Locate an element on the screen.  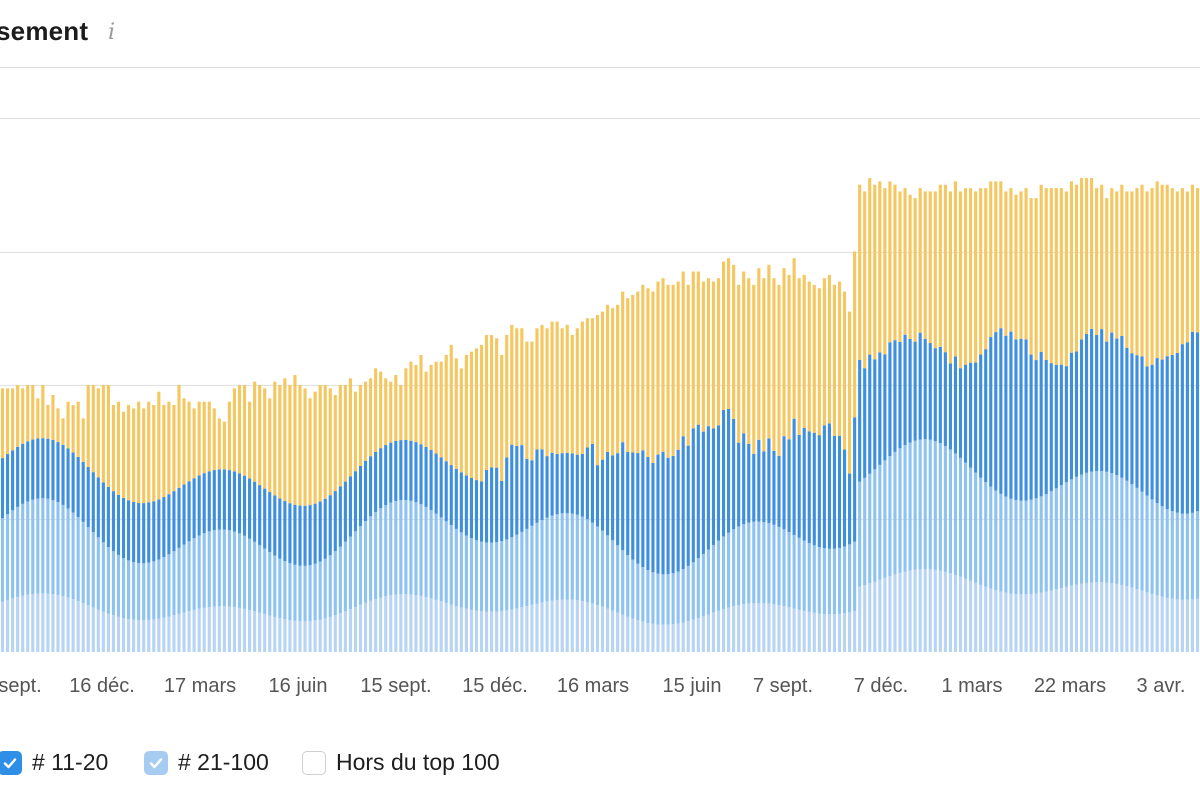
info-icon: i is located at coordinates (112, 32).